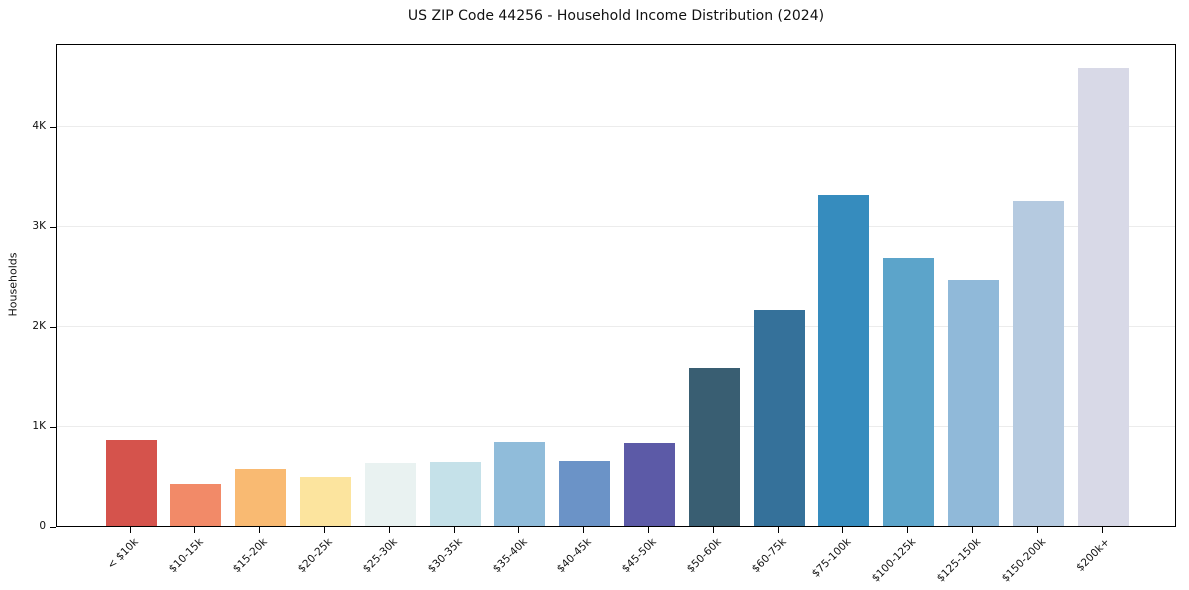  Describe the element at coordinates (1038, 363) in the screenshot. I see `bar-150-200k` at that location.